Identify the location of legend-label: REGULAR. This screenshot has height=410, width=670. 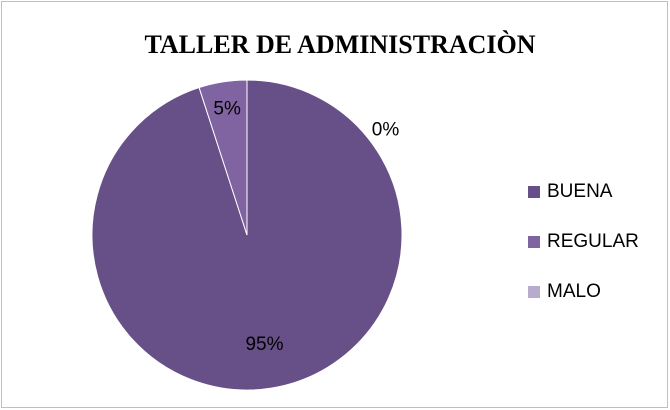
(593, 241).